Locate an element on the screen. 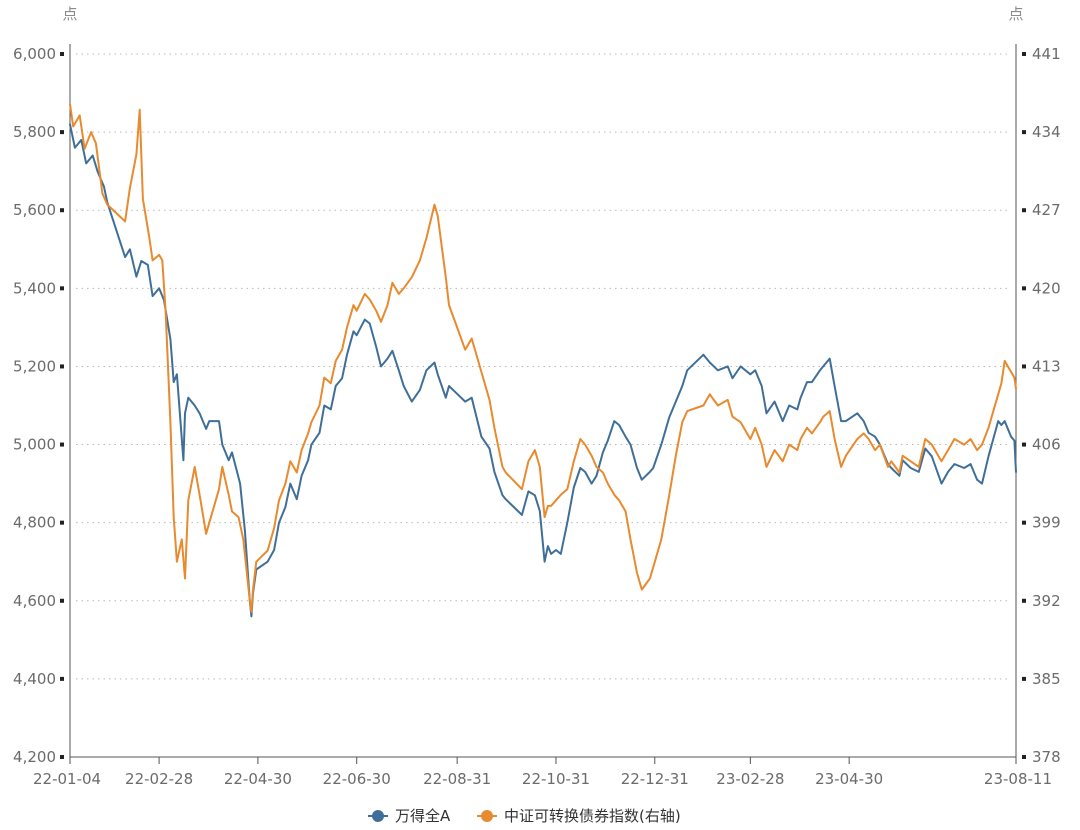  x-tick-label: 22-02-28 is located at coordinates (159, 779).